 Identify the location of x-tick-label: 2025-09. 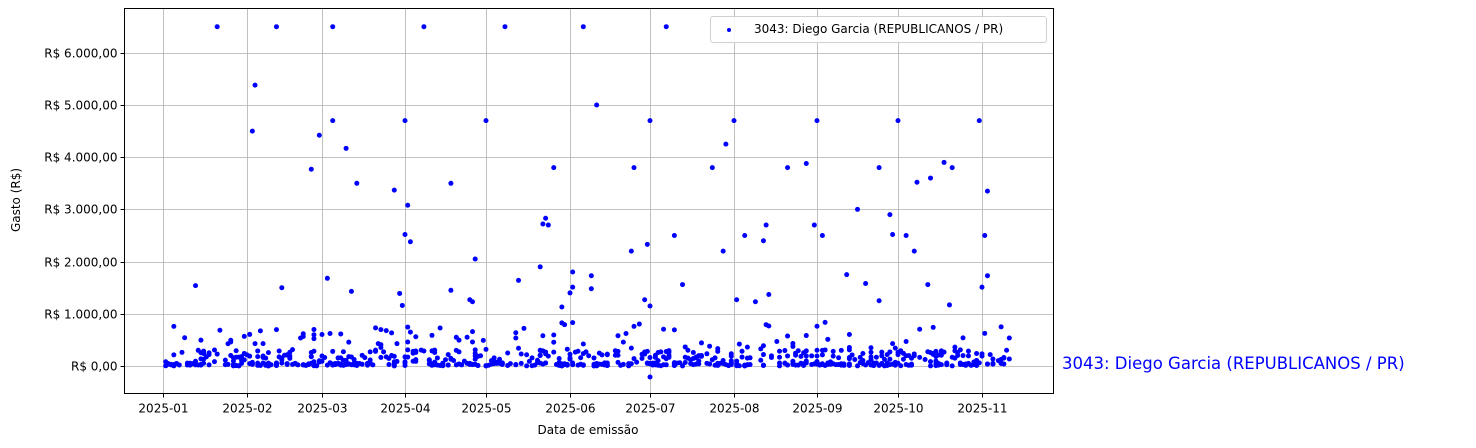
(817, 409).